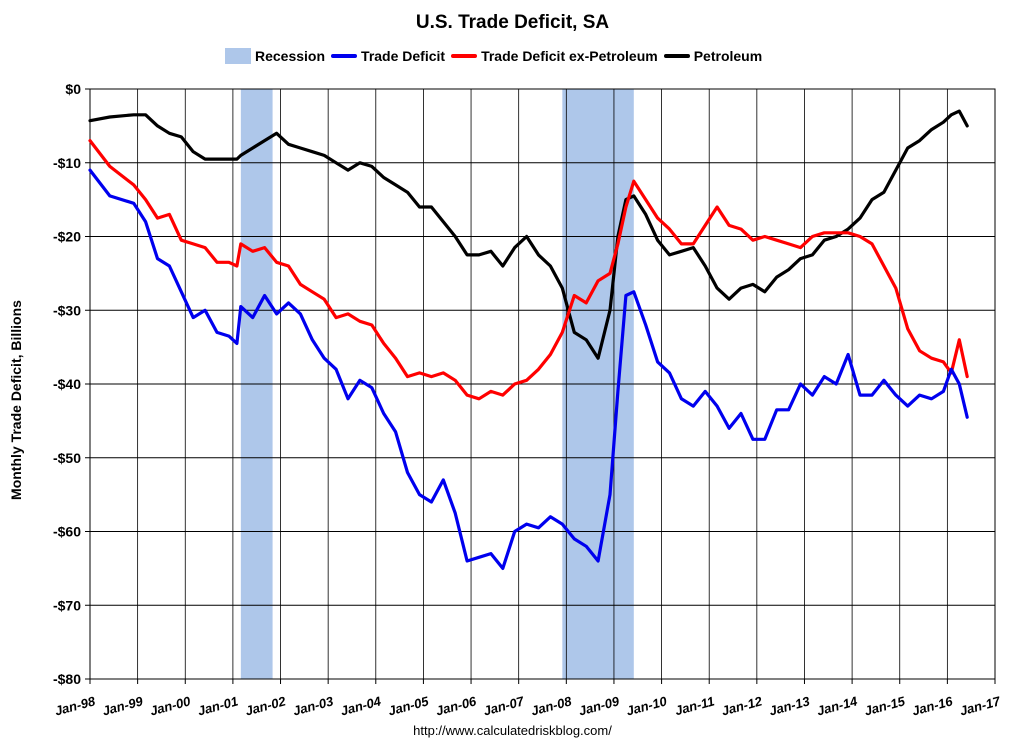 The image size is (1025, 746). I want to click on y-tick-label: -$20, so click(67, 237).